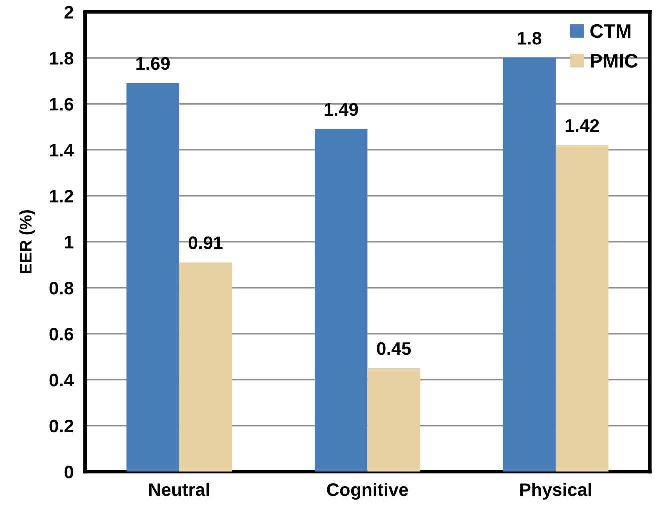 The image size is (656, 508). What do you see at coordinates (69, 242) in the screenshot?
I see `y-tick-label: 1` at bounding box center [69, 242].